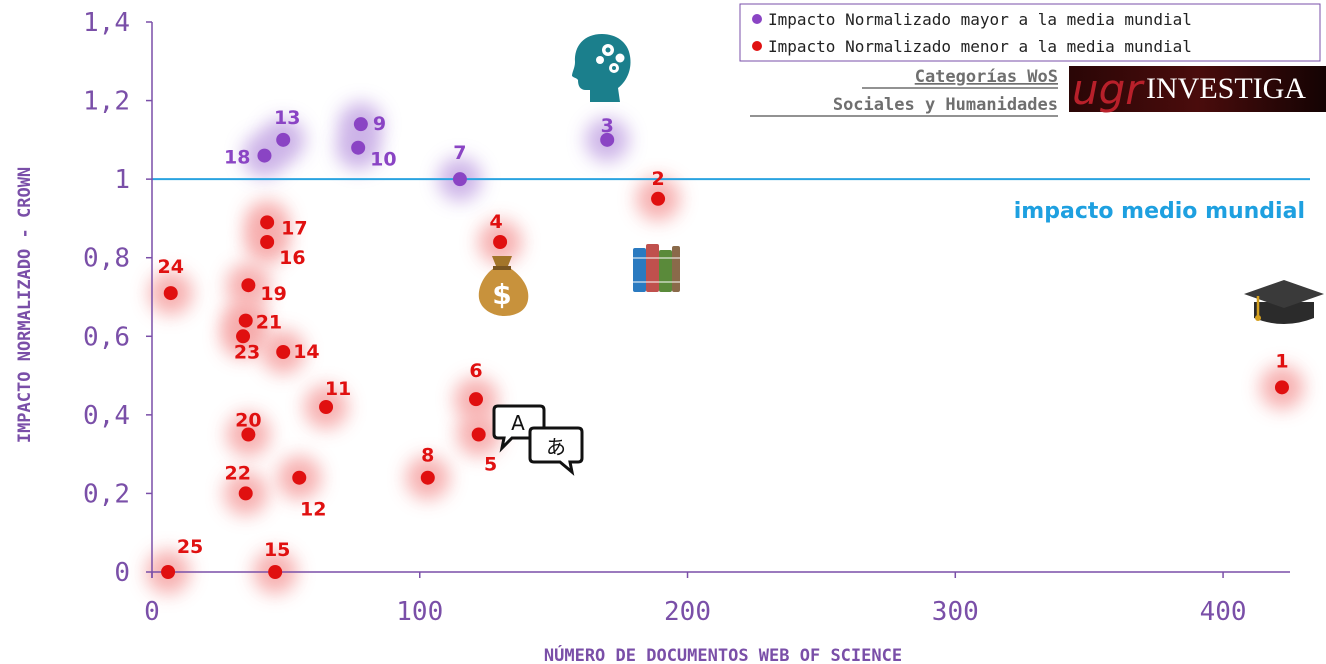  I want to click on point-label-14: 14, so click(306, 352).